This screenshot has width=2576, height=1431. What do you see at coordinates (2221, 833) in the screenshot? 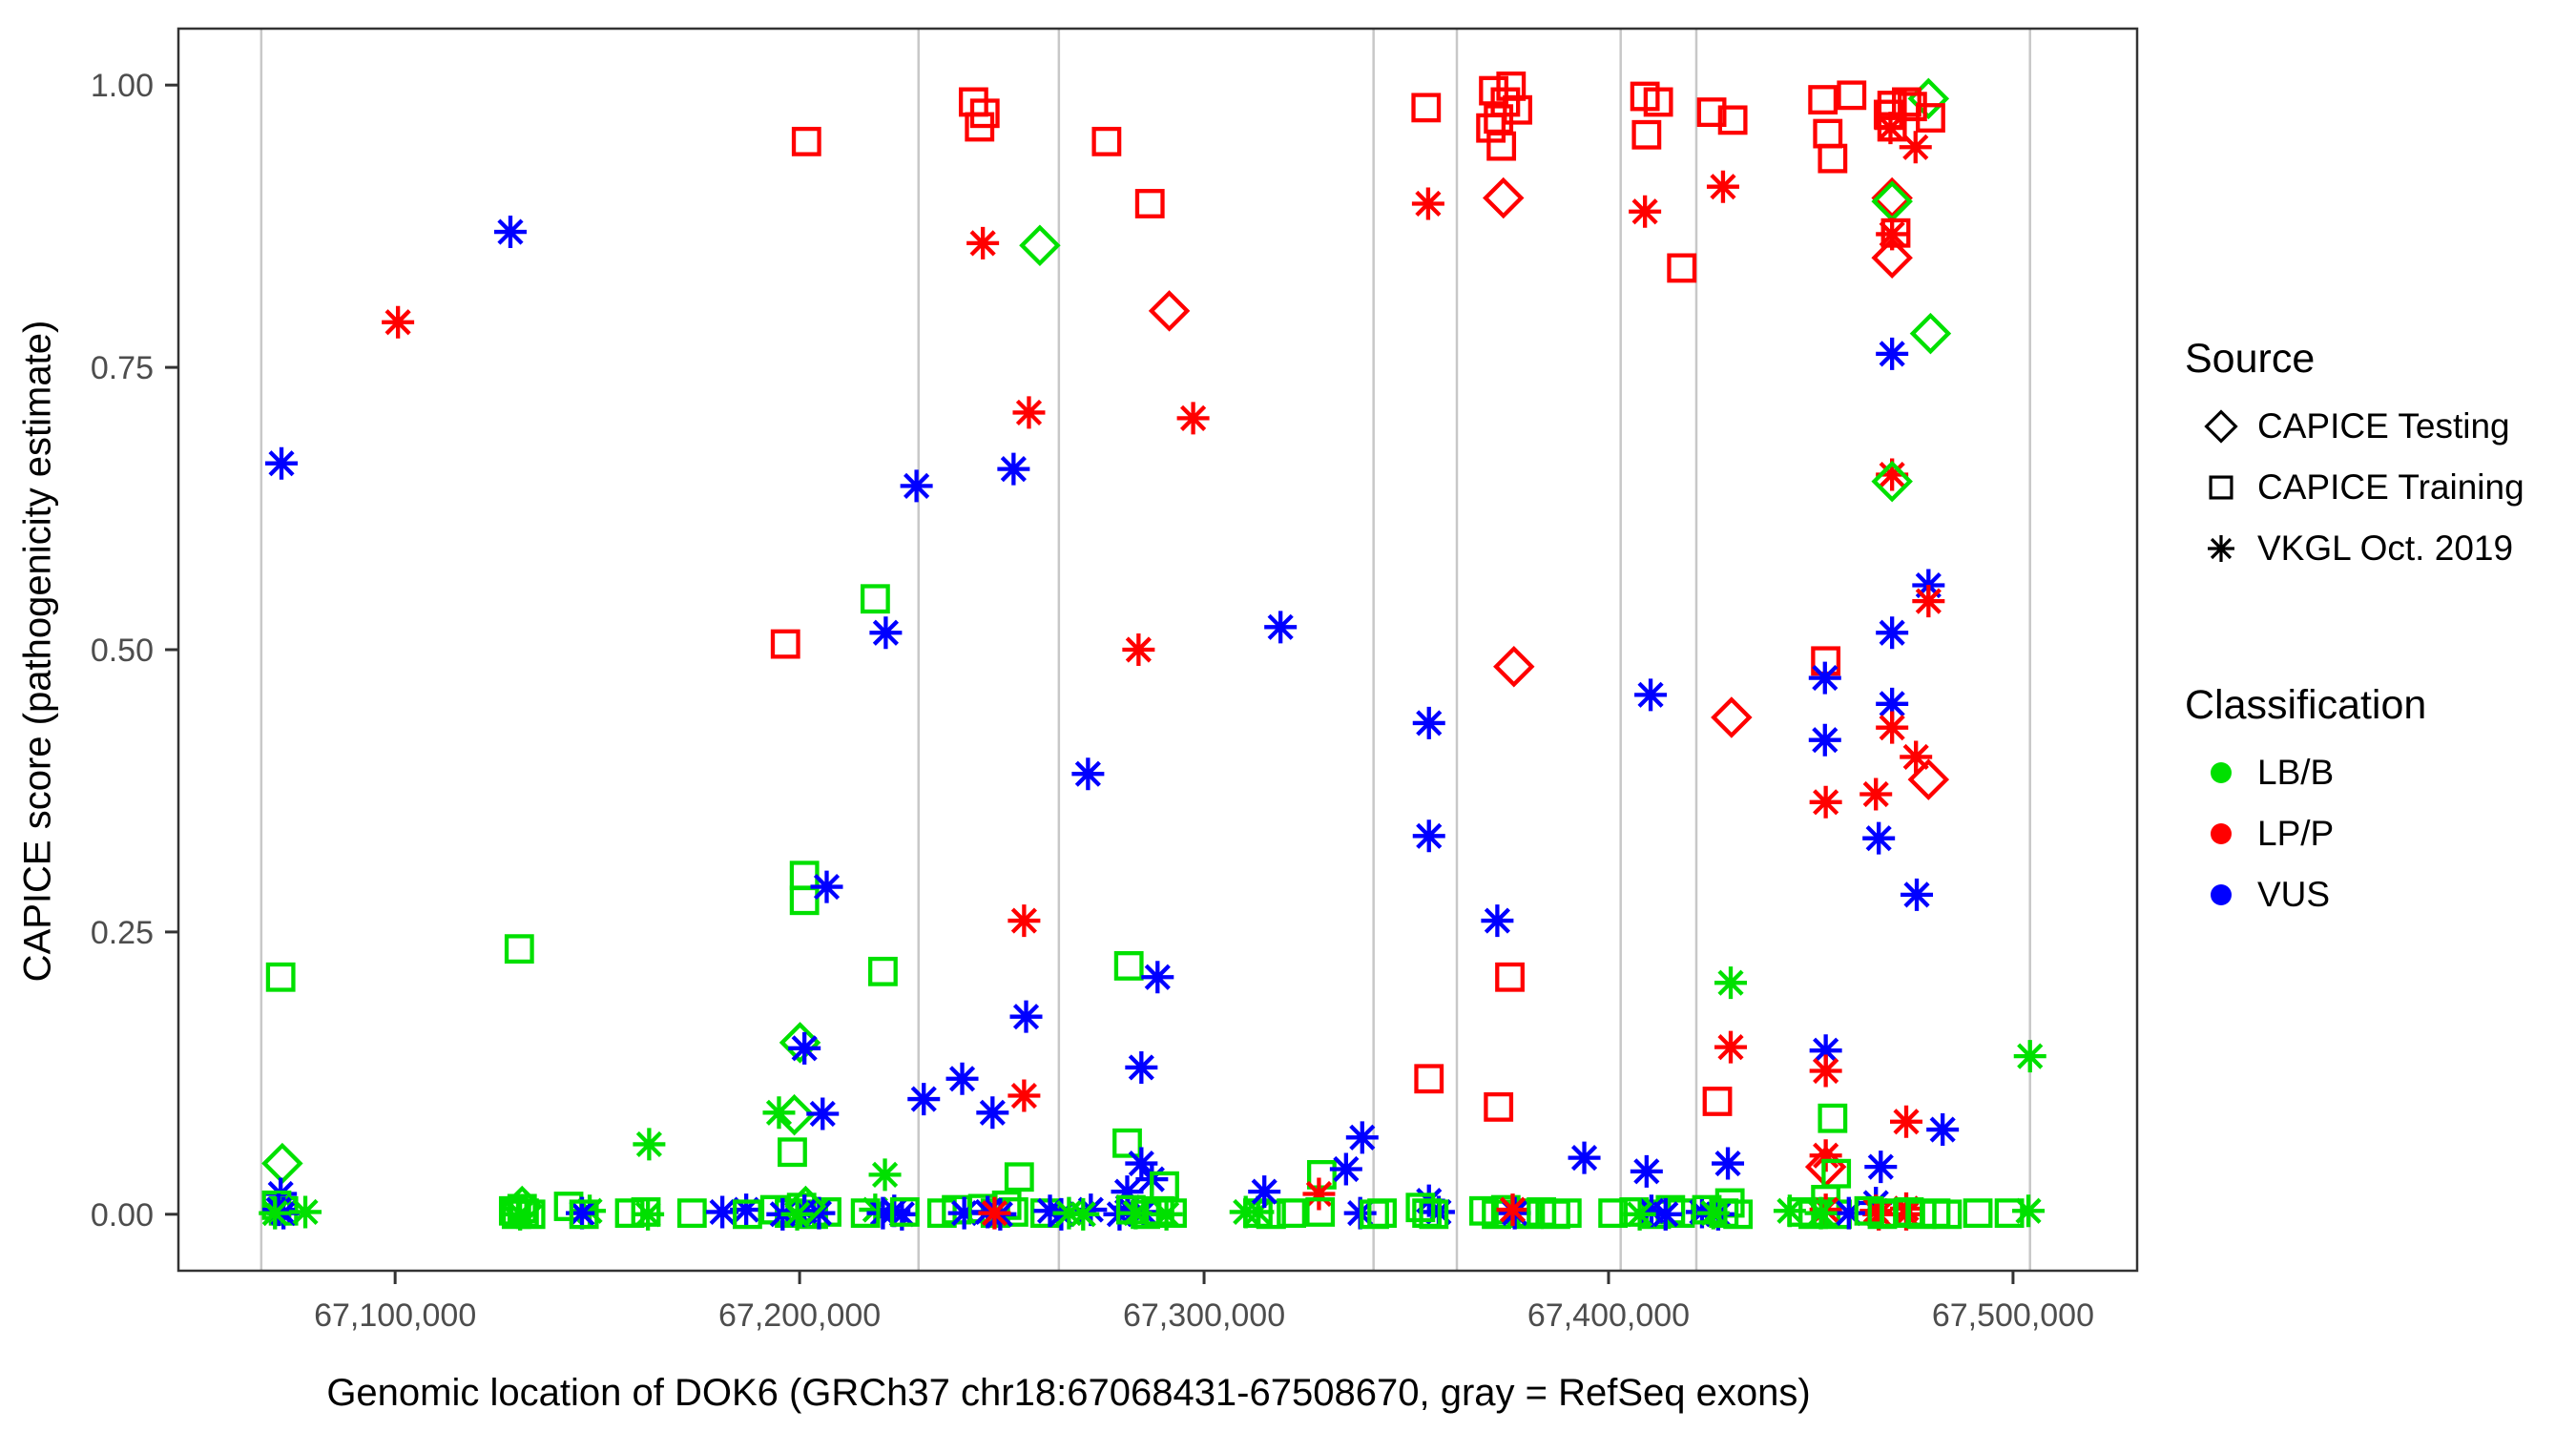
I see `color-dot-icon` at bounding box center [2221, 833].